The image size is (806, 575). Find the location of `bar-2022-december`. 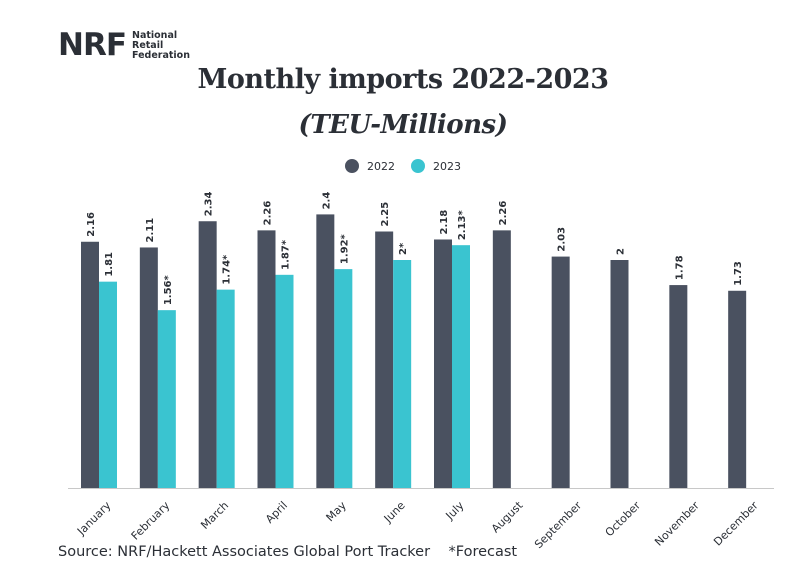

bar-2022-december is located at coordinates (737, 389).